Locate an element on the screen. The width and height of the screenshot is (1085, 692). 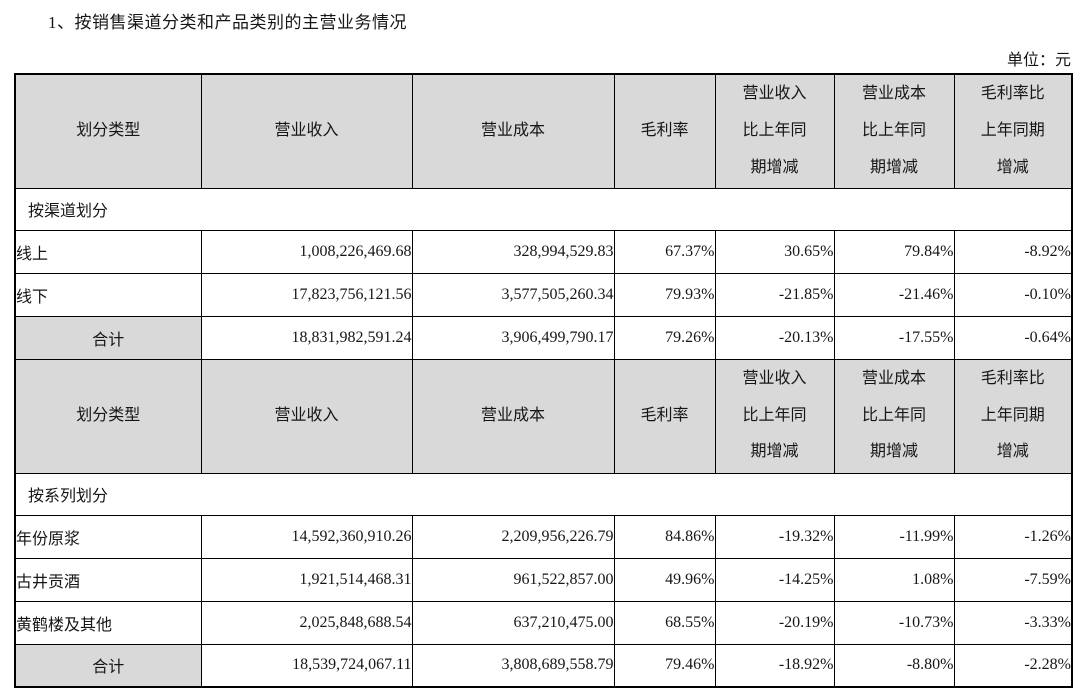
row-label: 线上 is located at coordinates (108, 251).